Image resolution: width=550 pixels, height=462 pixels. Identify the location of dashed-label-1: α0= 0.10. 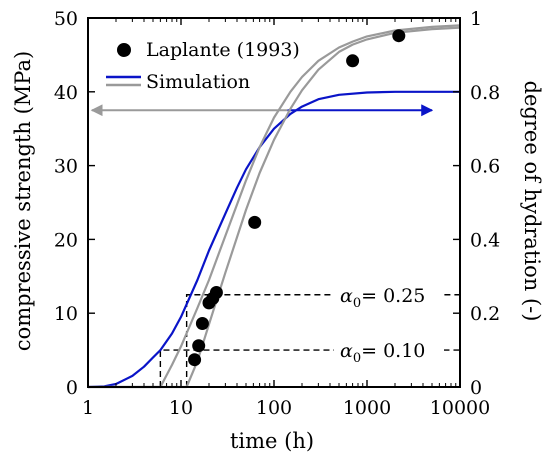
(382, 353).